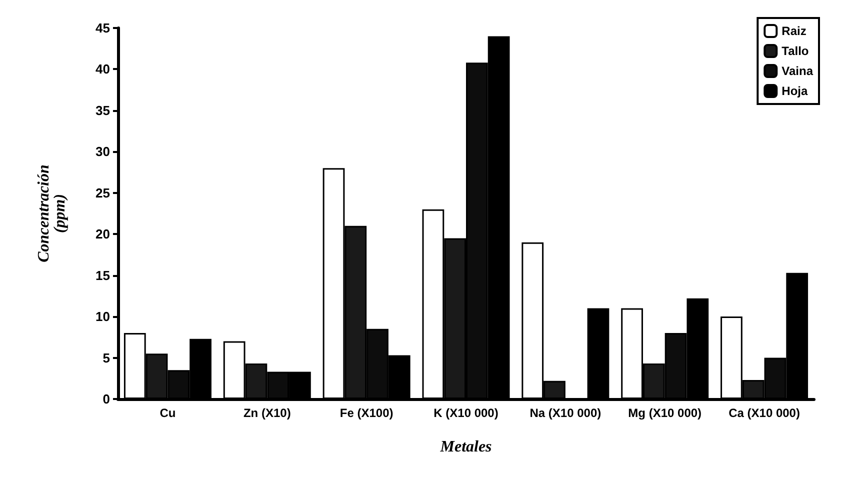  I want to click on x-tick-label: Zn (X10), so click(267, 413).